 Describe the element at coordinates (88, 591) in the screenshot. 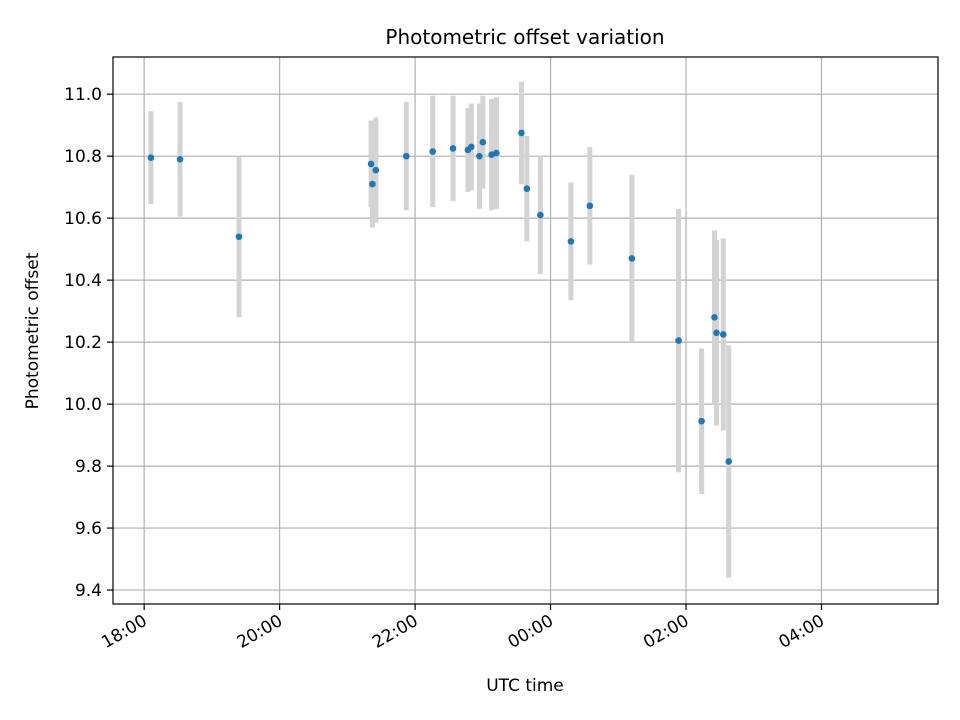

I see `y-tick-label: 9.4` at that location.